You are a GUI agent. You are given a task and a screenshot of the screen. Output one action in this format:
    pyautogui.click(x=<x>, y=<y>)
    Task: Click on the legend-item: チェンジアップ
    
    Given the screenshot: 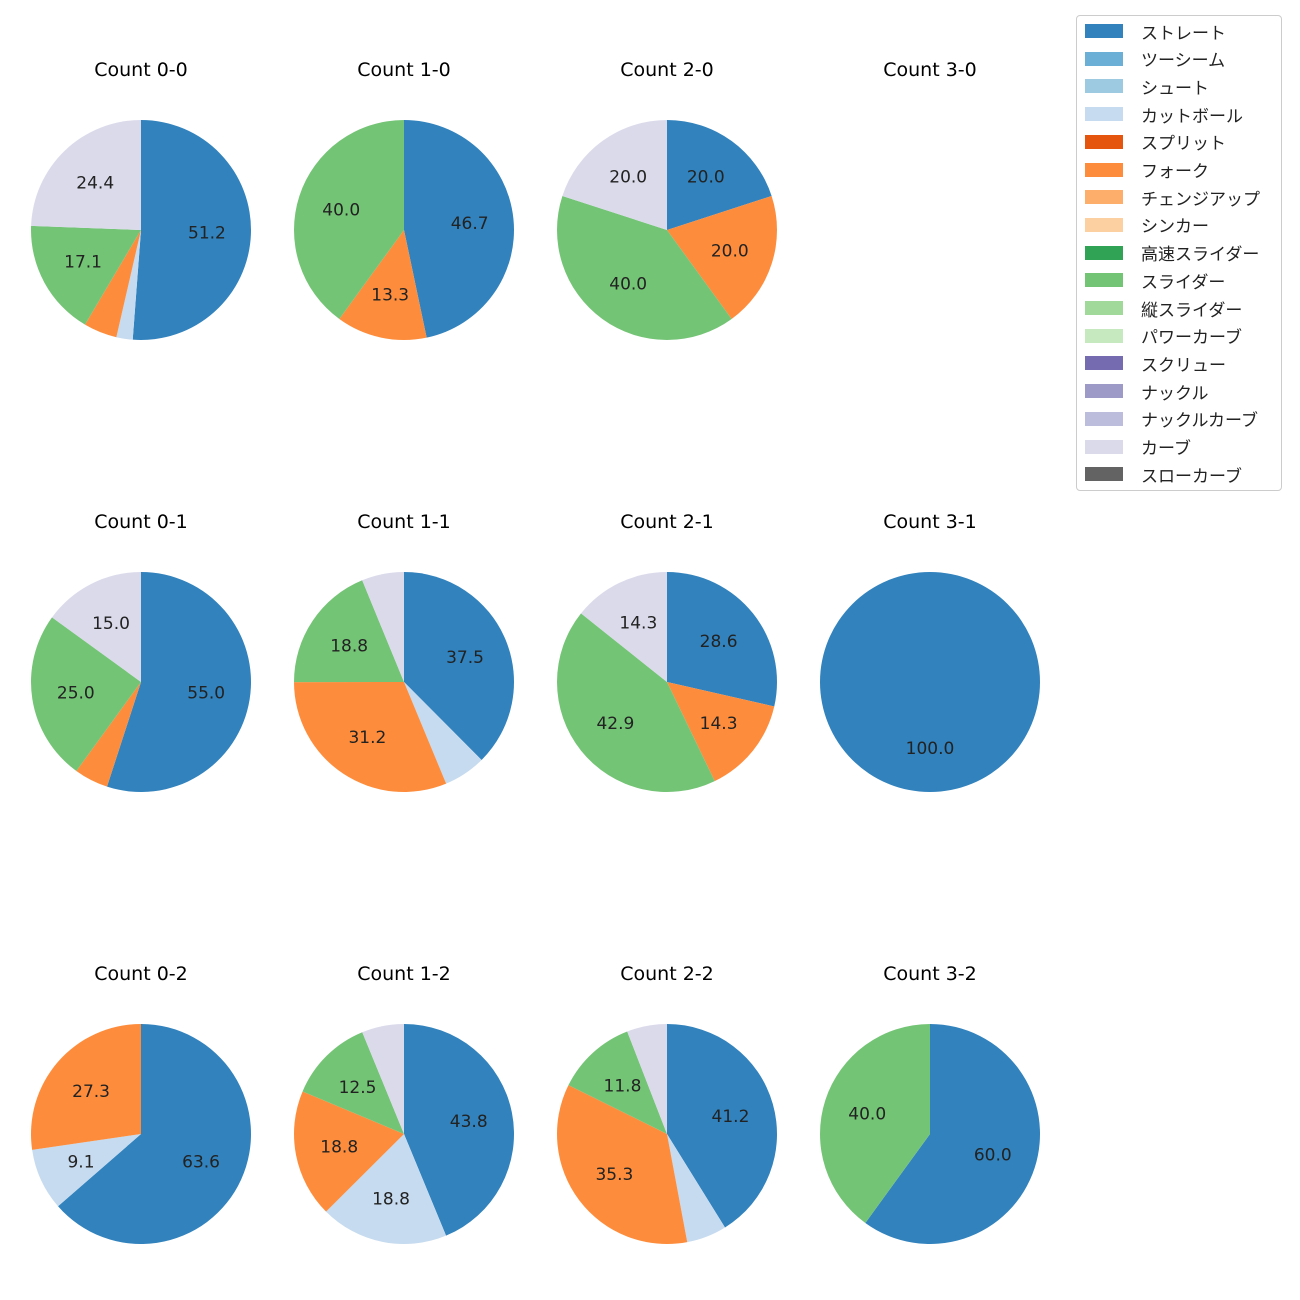 What is the action you would take?
    pyautogui.click(x=1172, y=198)
    